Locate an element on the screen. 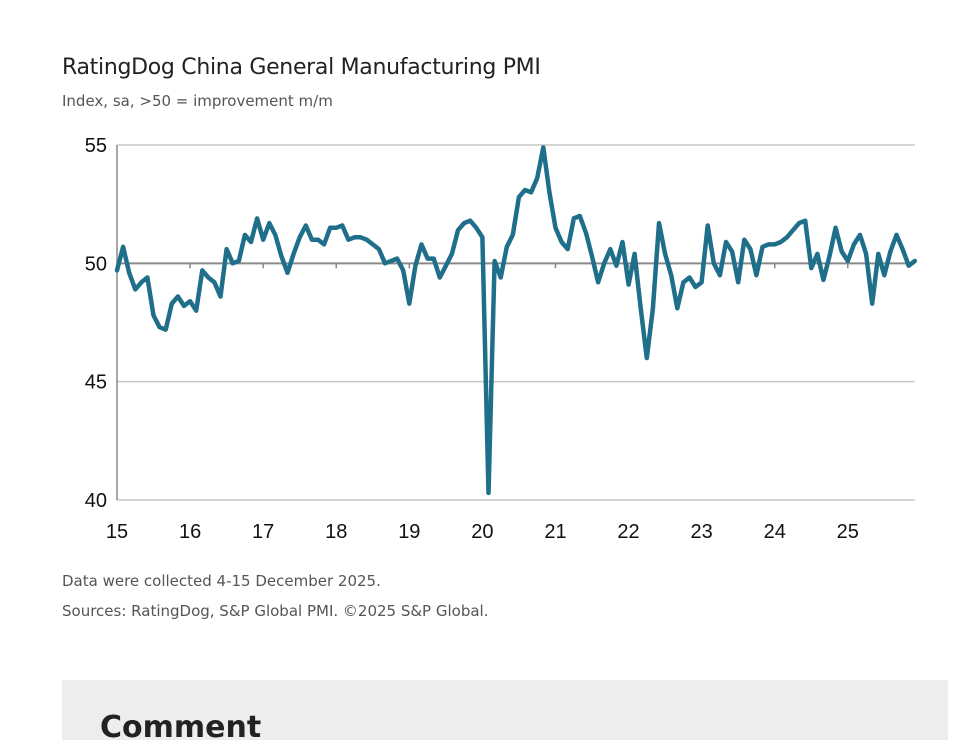  data-collection-note: Data were collected 4-15 December 2025. is located at coordinates (221, 581).